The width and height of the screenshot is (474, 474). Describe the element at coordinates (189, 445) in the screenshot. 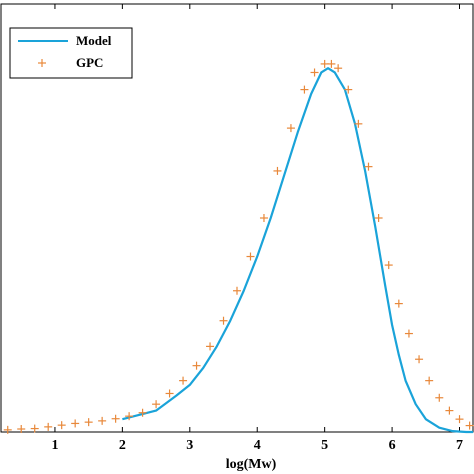

I see `x-tick-label: 3` at that location.